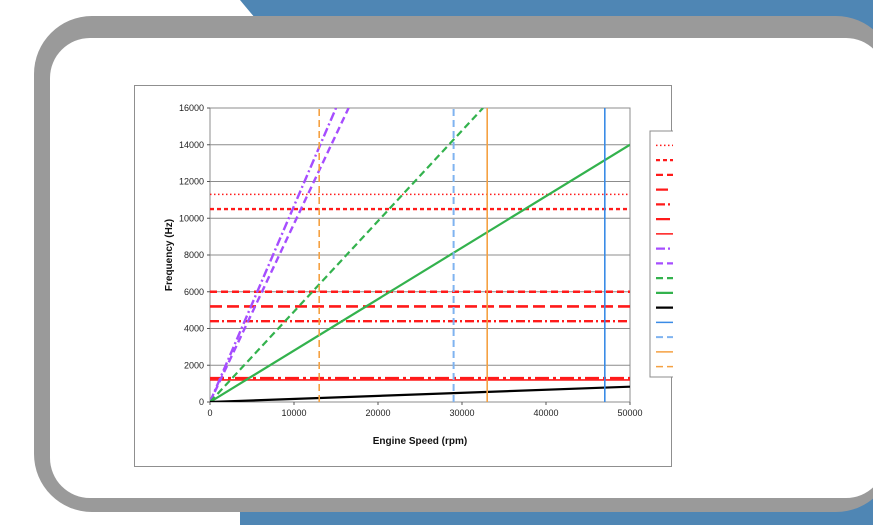 The height and width of the screenshot is (525, 873). What do you see at coordinates (191, 145) in the screenshot?
I see `y-tick-label: 14000` at bounding box center [191, 145].